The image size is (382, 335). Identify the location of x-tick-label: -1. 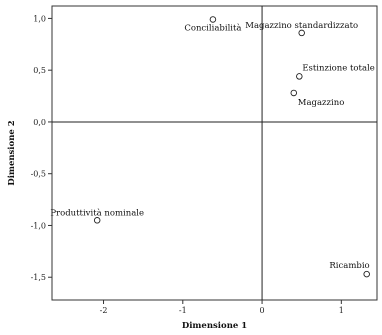
(183, 310).